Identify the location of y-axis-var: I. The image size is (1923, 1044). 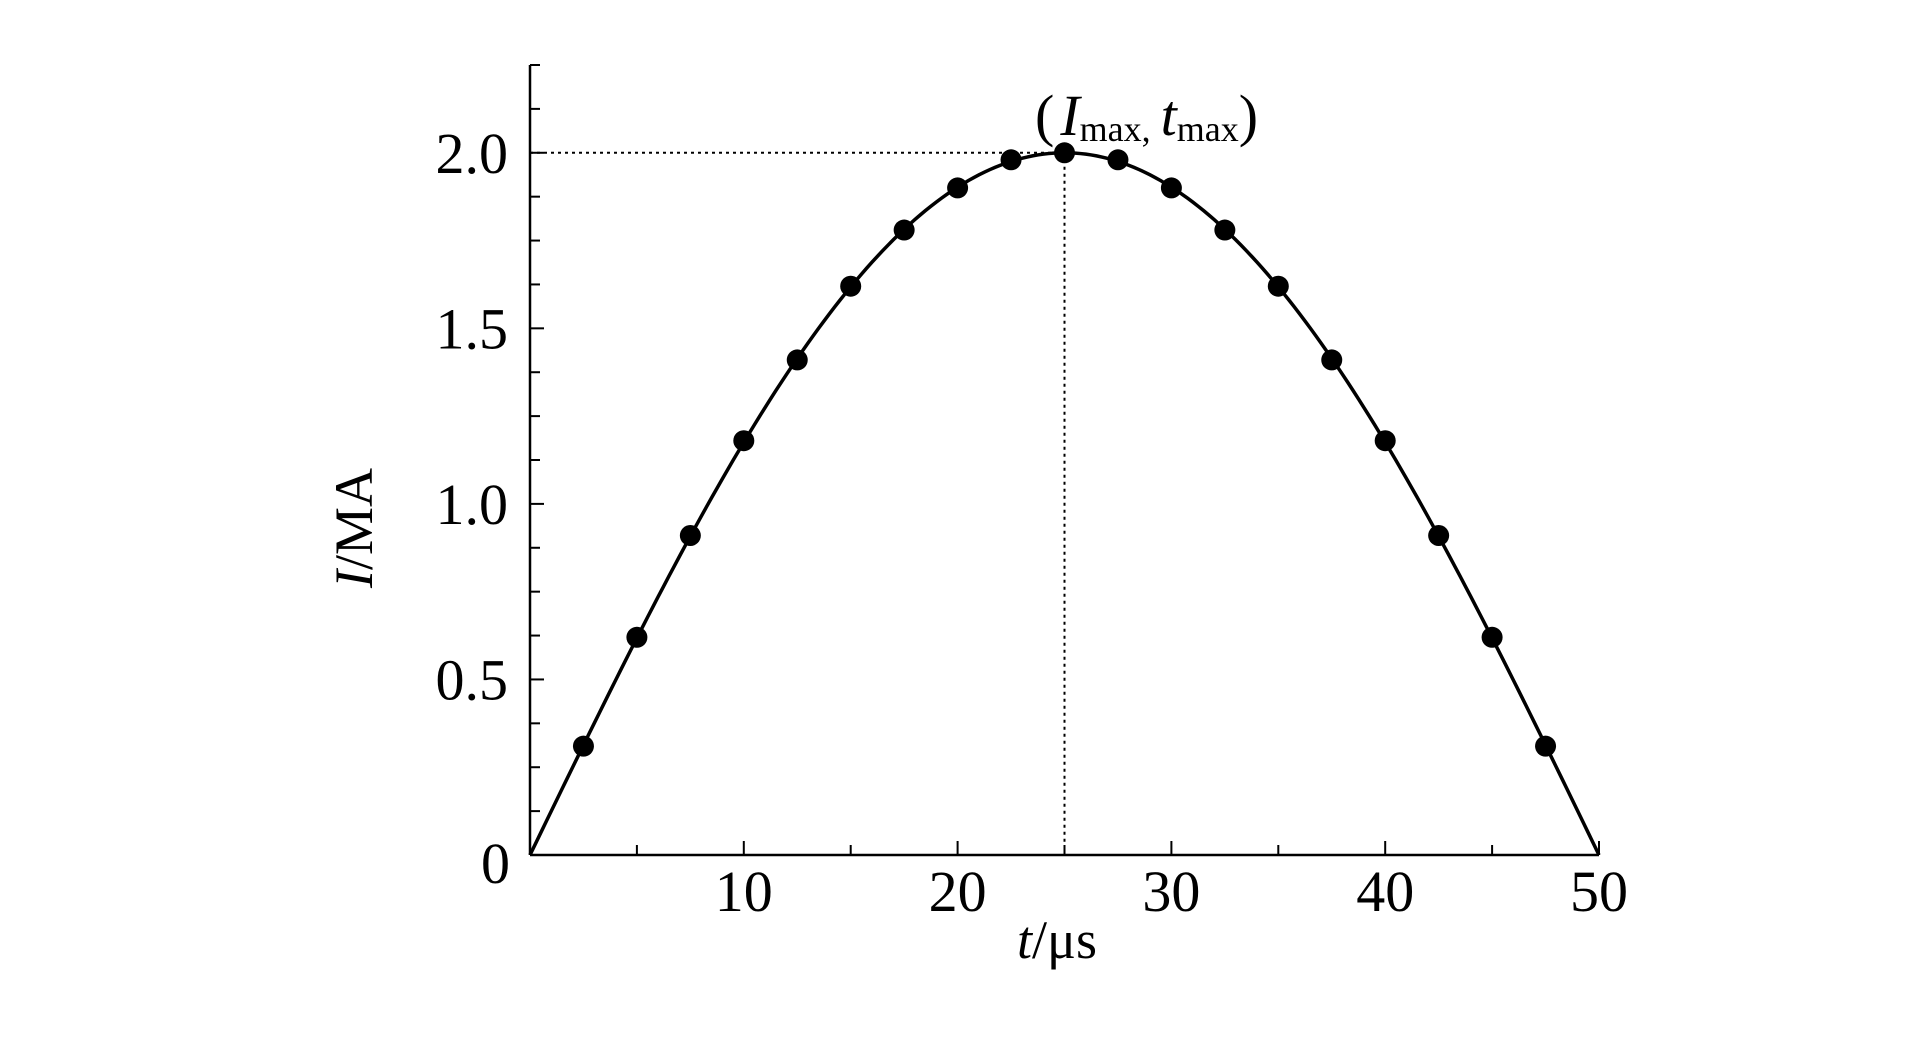
(354, 578).